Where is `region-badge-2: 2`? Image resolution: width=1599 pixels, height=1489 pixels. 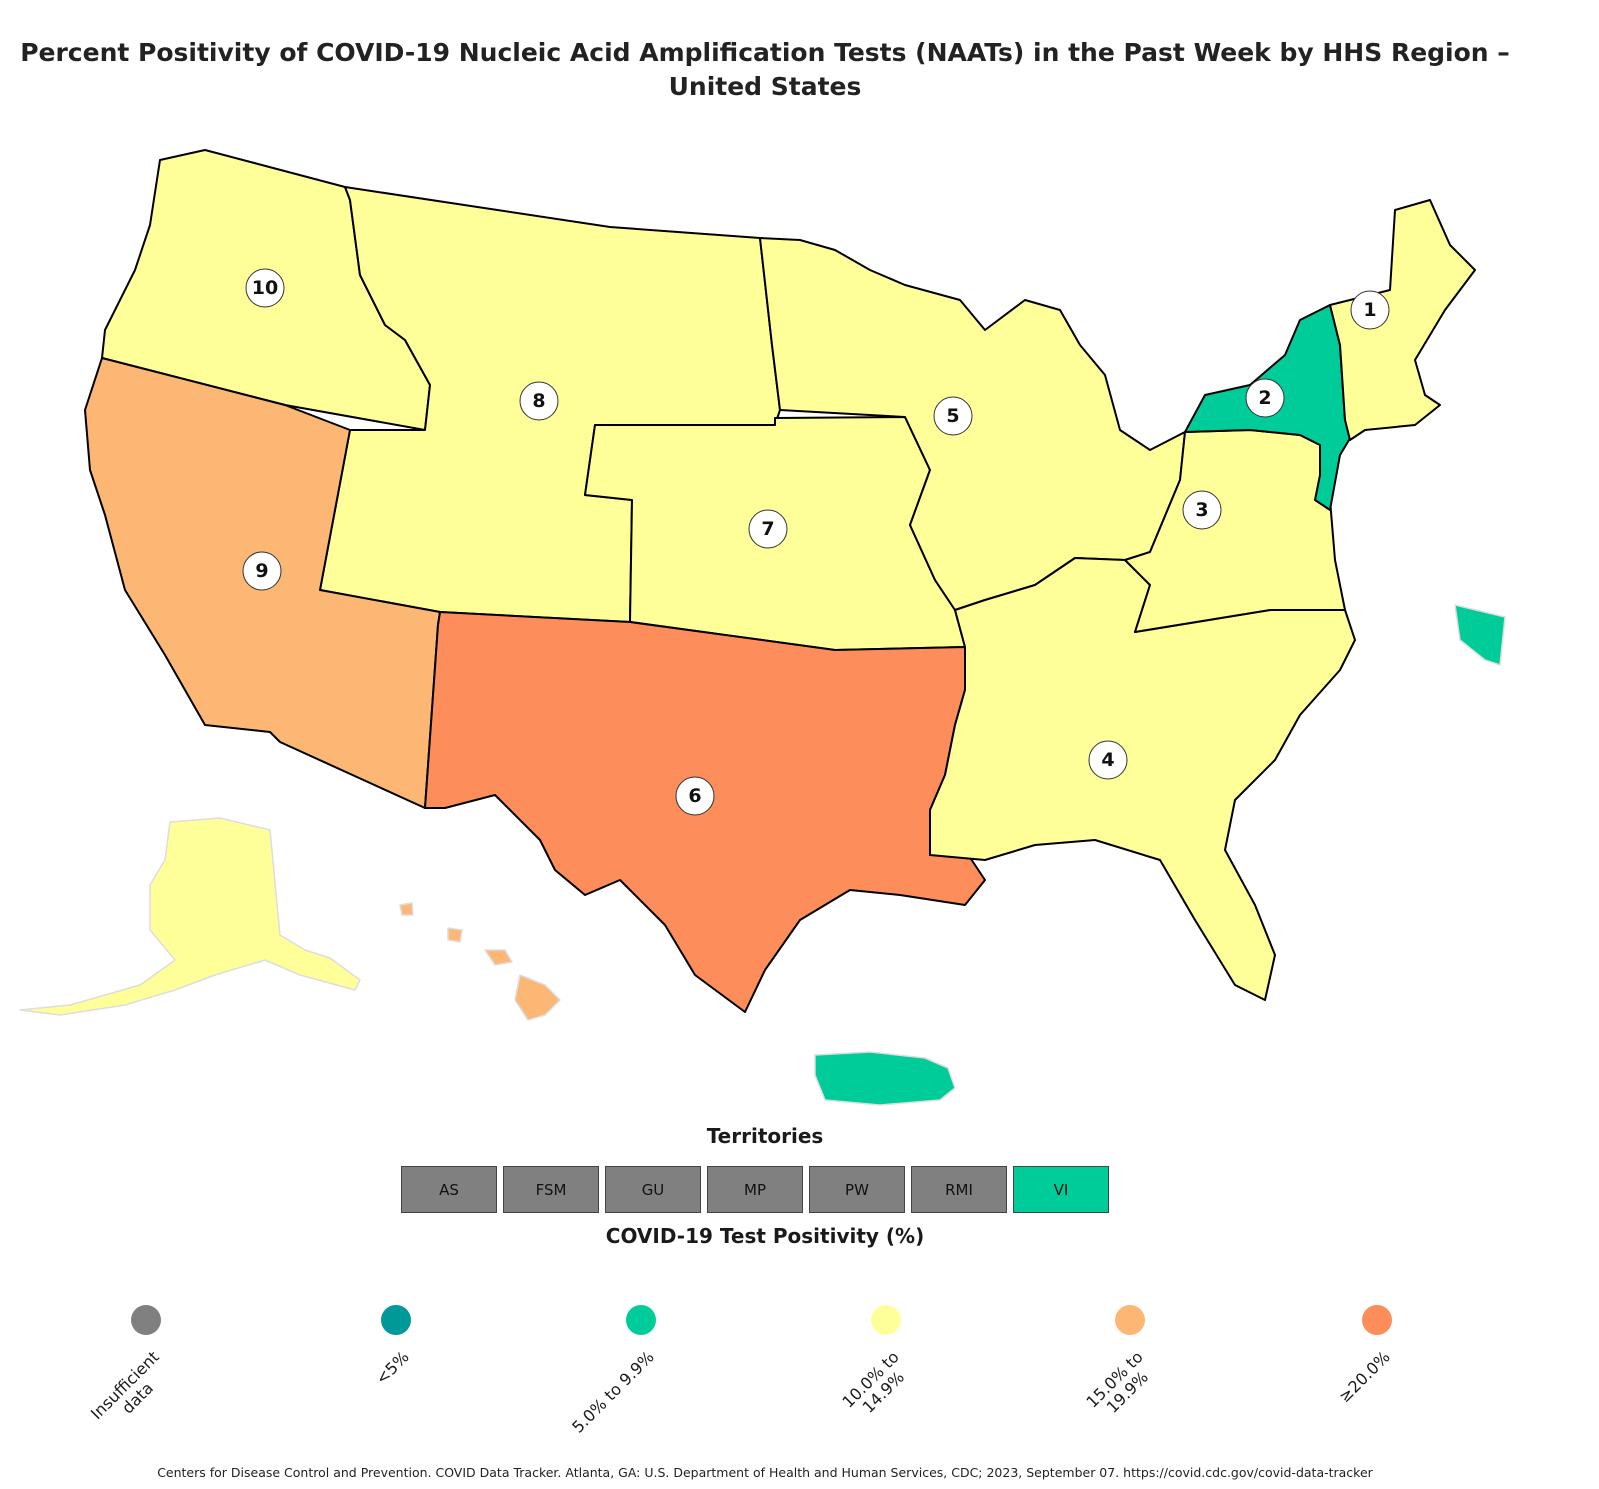 region-badge-2: 2 is located at coordinates (1265, 398).